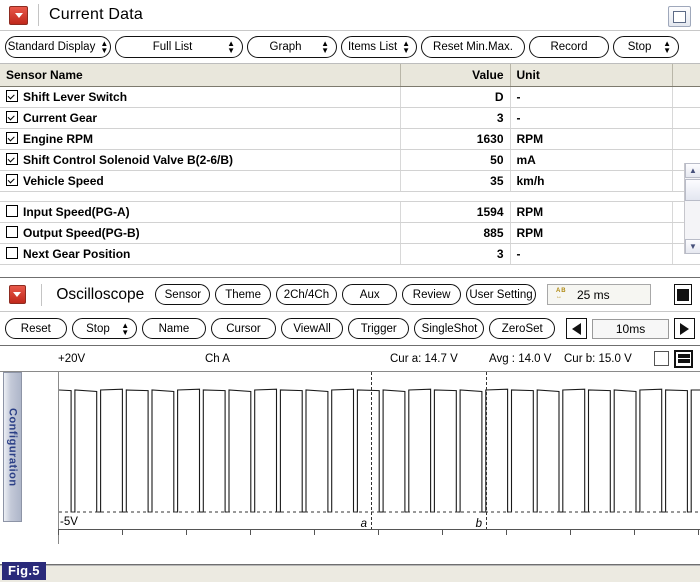  I want to click on table-vertical-scrollbar: ▲ ▼, so click(692, 208).